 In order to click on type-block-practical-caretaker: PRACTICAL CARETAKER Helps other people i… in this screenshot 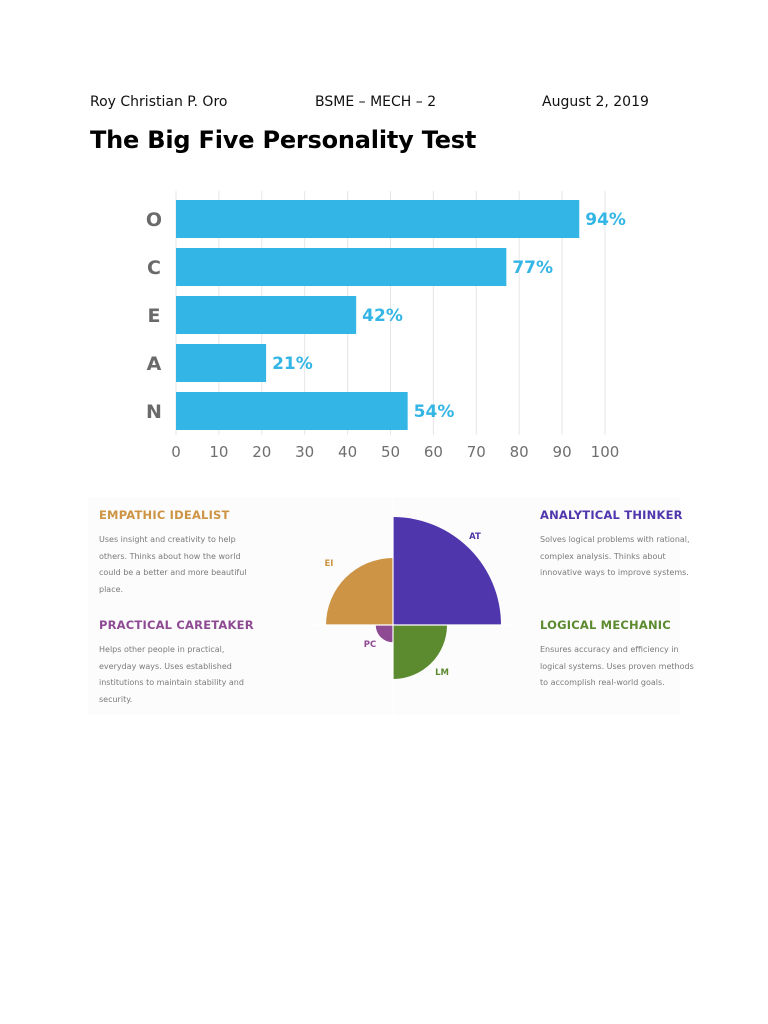, I will do `click(179, 663)`.